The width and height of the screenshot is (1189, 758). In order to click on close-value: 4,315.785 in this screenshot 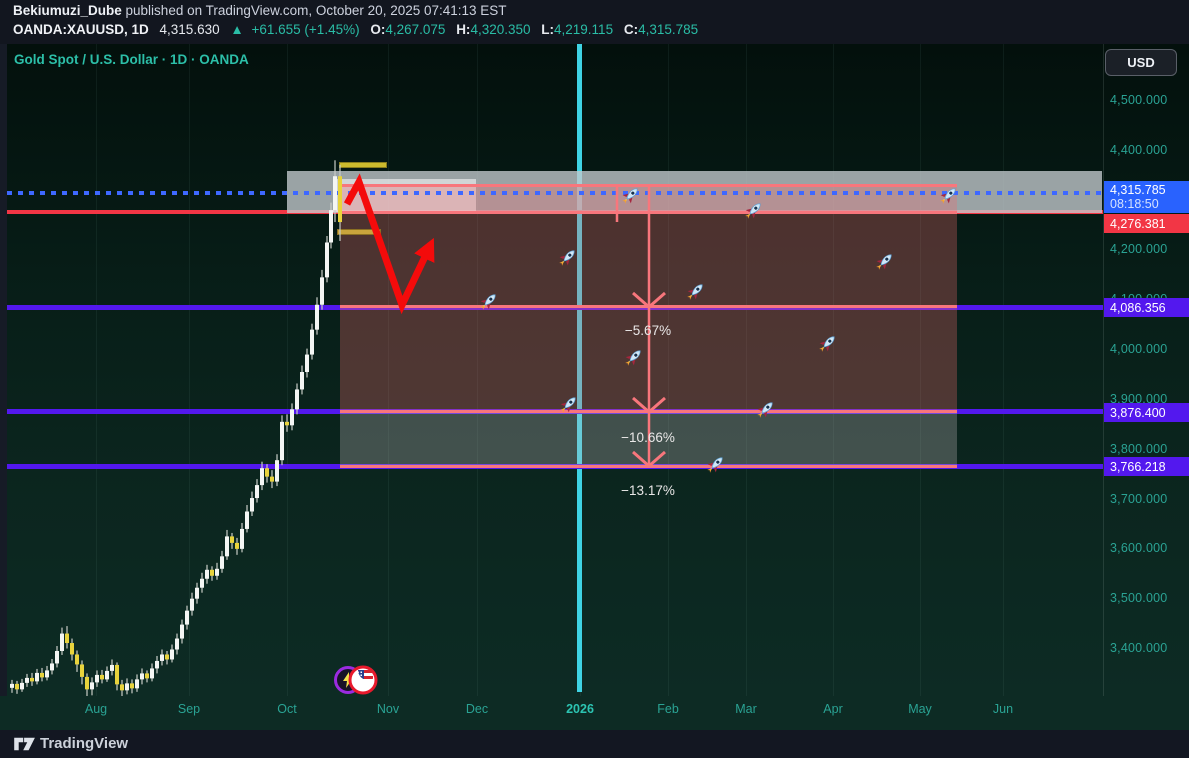, I will do `click(668, 29)`.